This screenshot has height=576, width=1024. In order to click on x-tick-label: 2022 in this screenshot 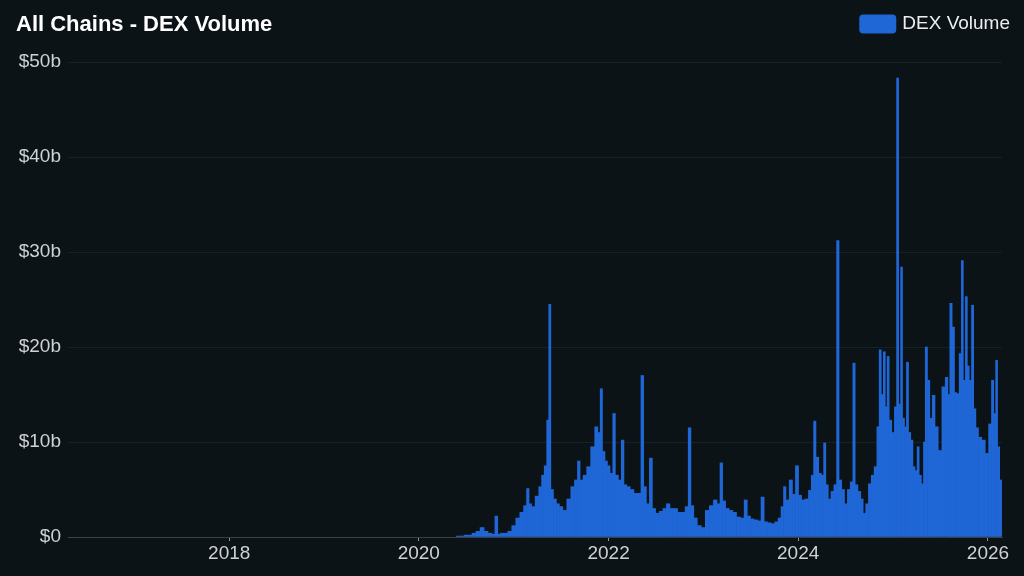, I will do `click(608, 552)`.